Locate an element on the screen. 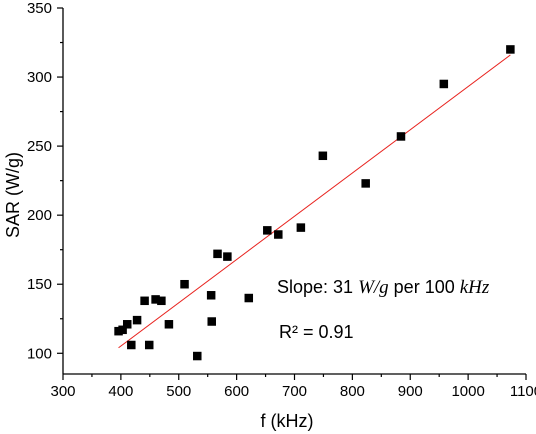  x-tick-label: 800 is located at coordinates (352, 391).